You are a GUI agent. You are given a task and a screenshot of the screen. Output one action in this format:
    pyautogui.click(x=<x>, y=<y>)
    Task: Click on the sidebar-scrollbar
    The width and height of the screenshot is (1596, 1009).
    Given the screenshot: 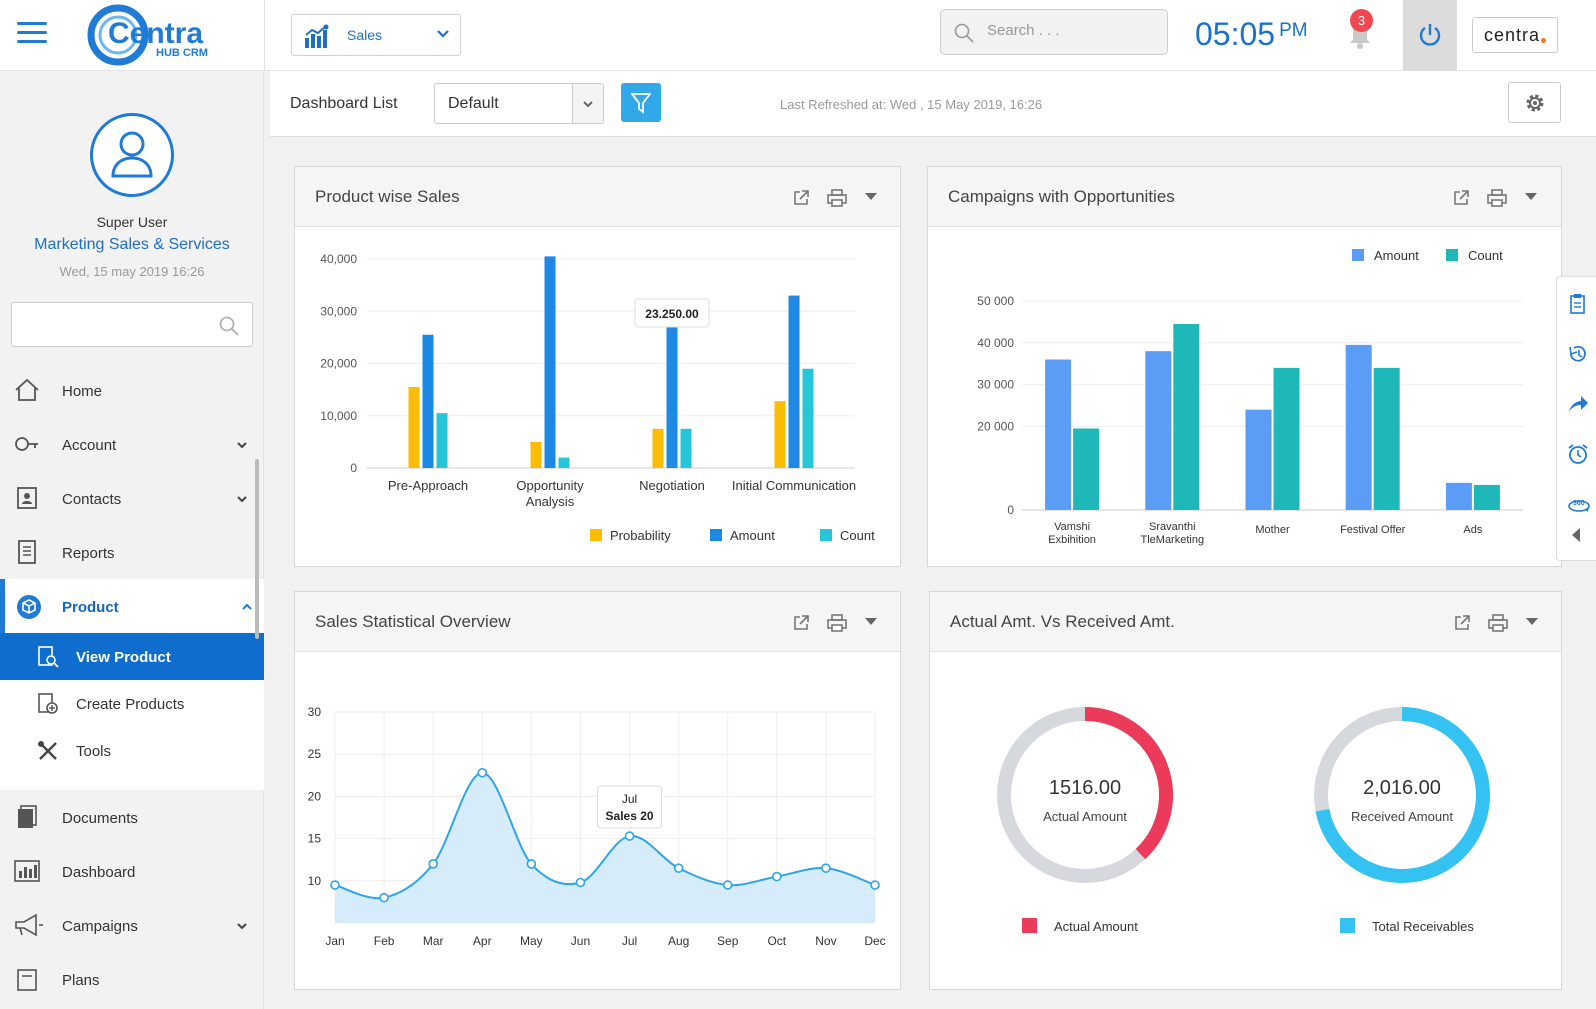 What is the action you would take?
    pyautogui.click(x=257, y=549)
    